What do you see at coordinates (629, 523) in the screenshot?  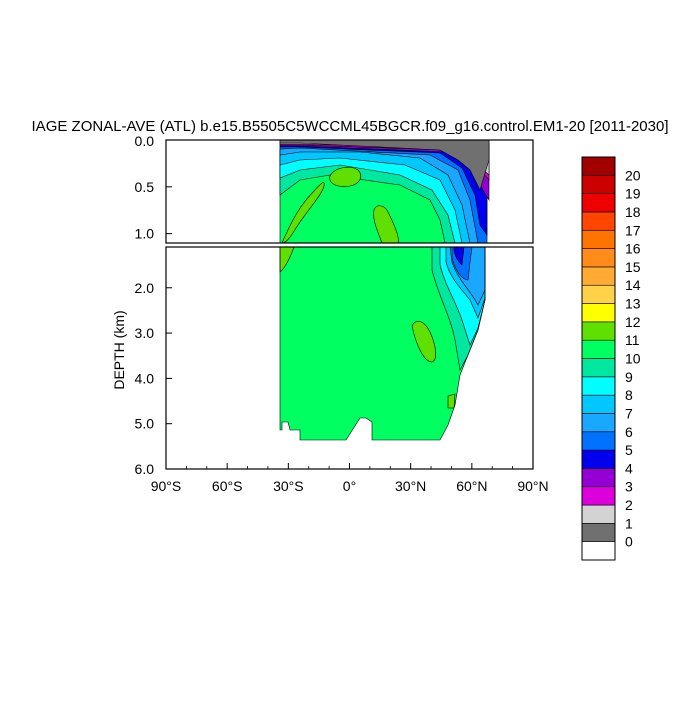 I see `colorbar-label: 1` at bounding box center [629, 523].